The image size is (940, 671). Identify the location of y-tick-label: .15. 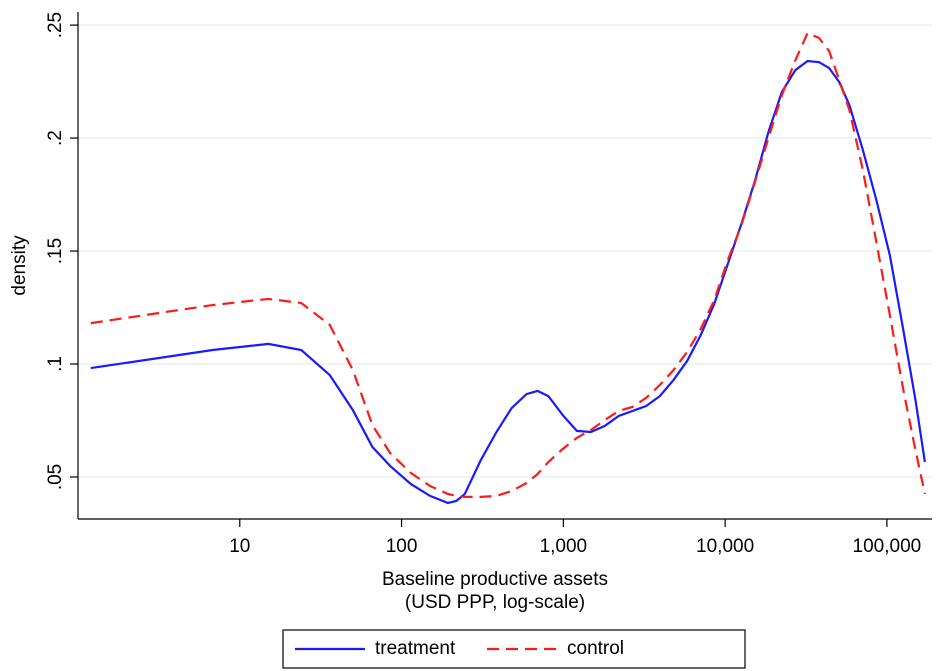
(55, 251).